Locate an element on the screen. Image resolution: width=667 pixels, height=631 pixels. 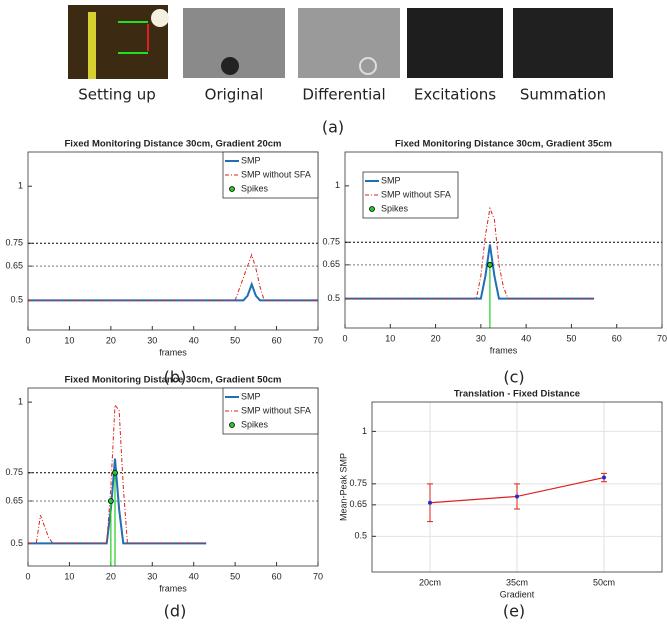
x-tick-label: 50cm is located at coordinates (604, 582).